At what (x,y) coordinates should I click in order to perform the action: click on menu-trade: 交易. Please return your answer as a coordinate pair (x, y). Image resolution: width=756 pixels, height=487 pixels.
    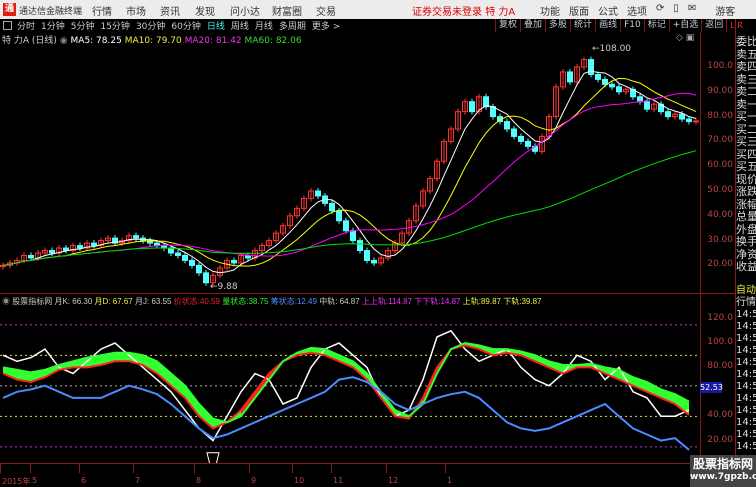
    Looking at the image, I should click on (326, 12).